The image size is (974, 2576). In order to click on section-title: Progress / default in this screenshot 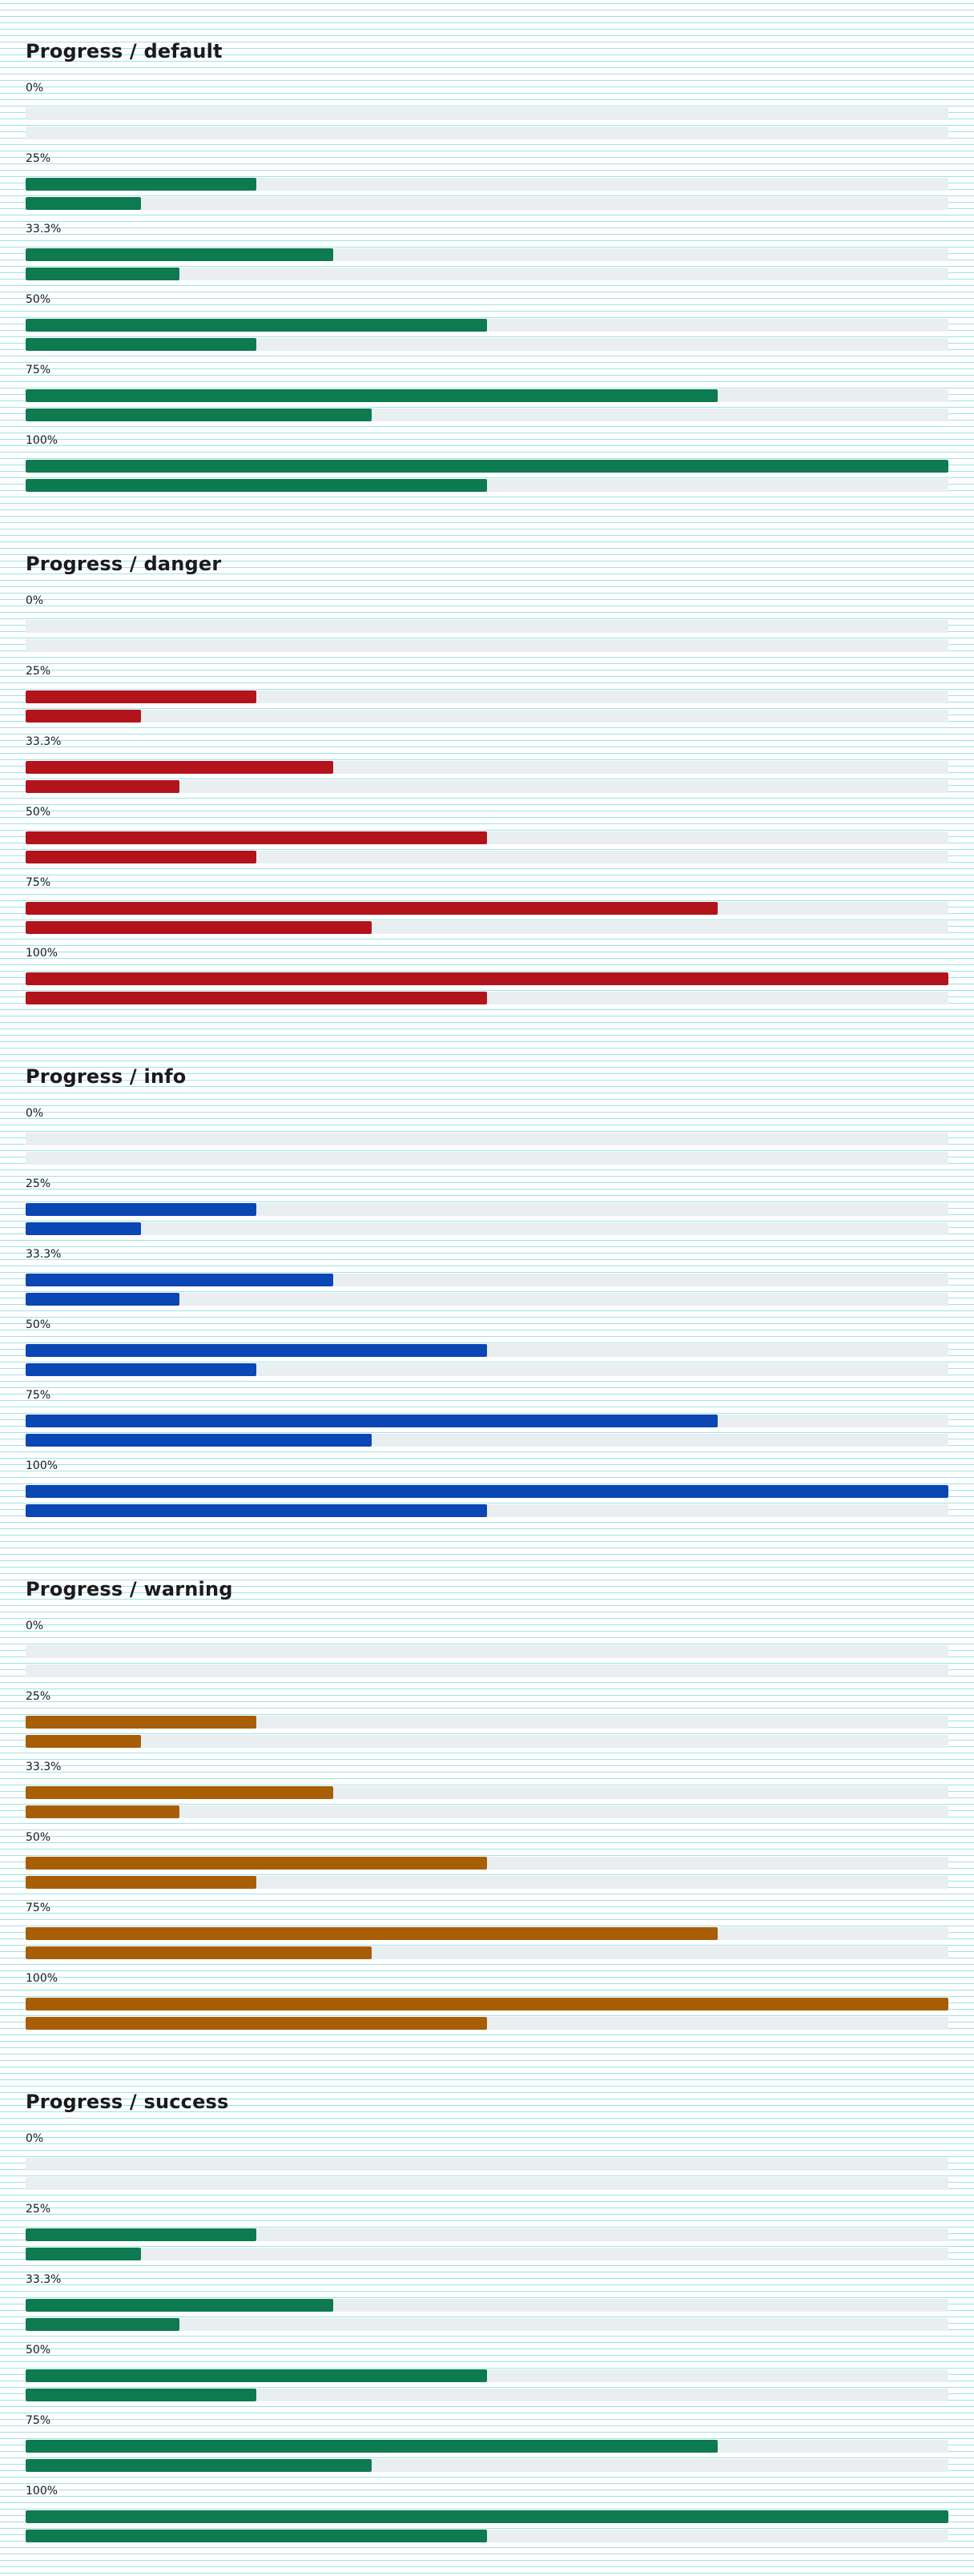, I will do `click(125, 51)`.